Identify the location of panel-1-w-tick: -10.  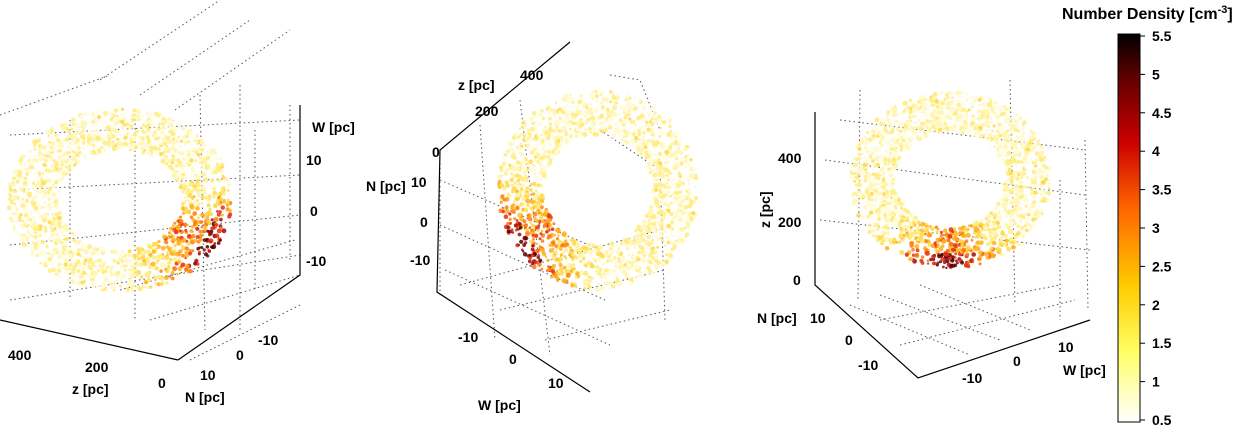
(316, 261).